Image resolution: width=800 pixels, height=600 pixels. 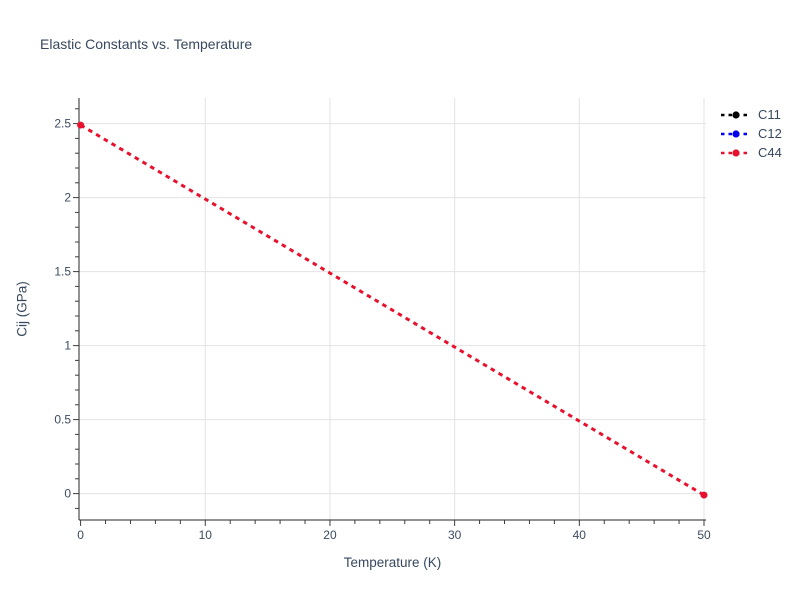 What do you see at coordinates (392, 562) in the screenshot?
I see `x-axis-title: Temperature (K)` at bounding box center [392, 562].